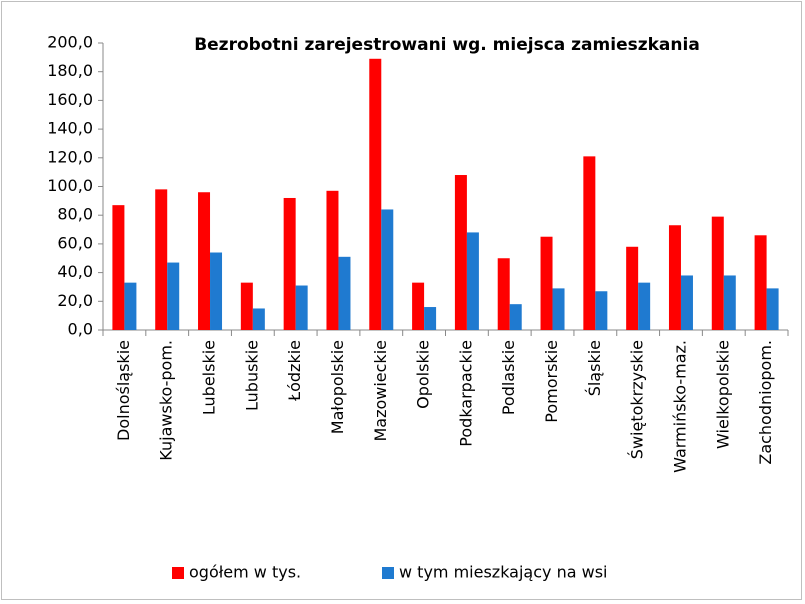  Describe the element at coordinates (594, 368) in the screenshot. I see `x-tick-label: Śląskie` at that location.